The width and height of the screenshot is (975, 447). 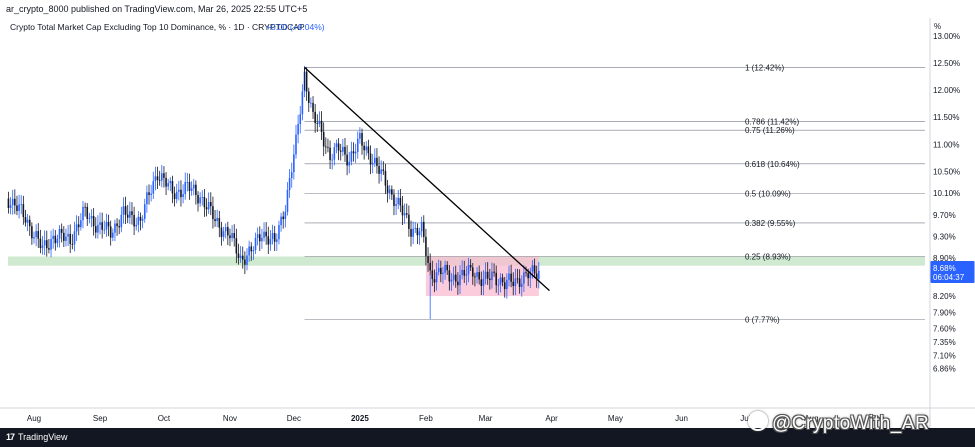 What do you see at coordinates (10, 437) in the screenshot?
I see `tv-mark: 17` at bounding box center [10, 437].